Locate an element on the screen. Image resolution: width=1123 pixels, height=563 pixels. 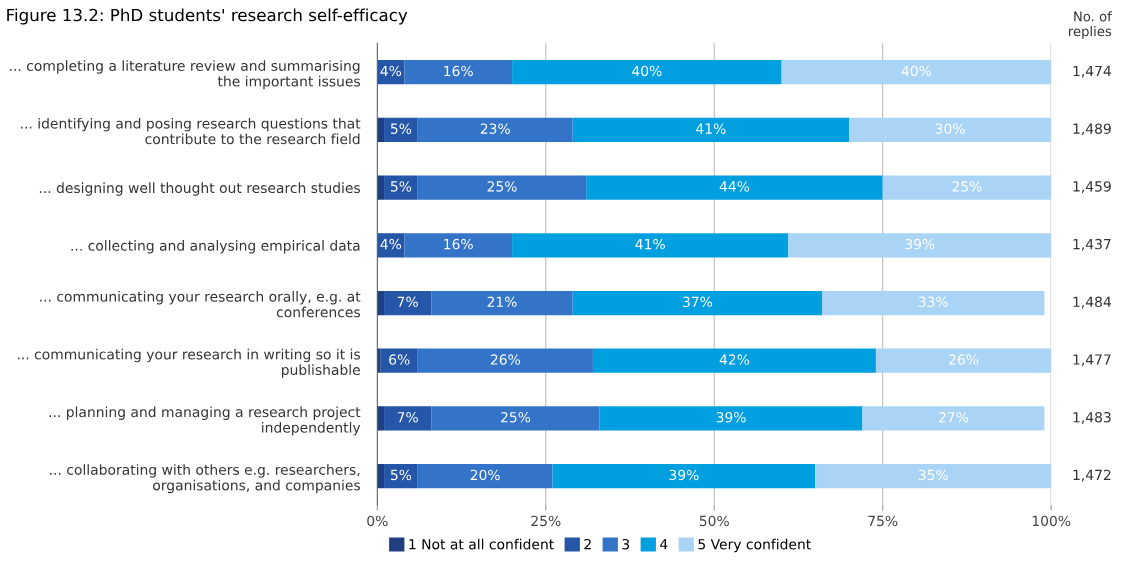
text: 1,484 is located at coordinates (1092, 302).